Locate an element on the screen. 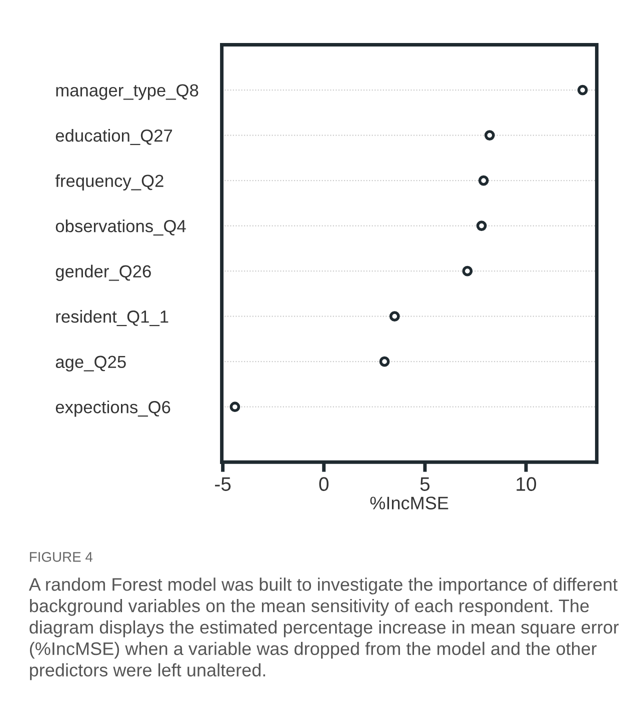 Image resolution: width=641 pixels, height=722 pixels. x-tick-label: -5 is located at coordinates (223, 484).